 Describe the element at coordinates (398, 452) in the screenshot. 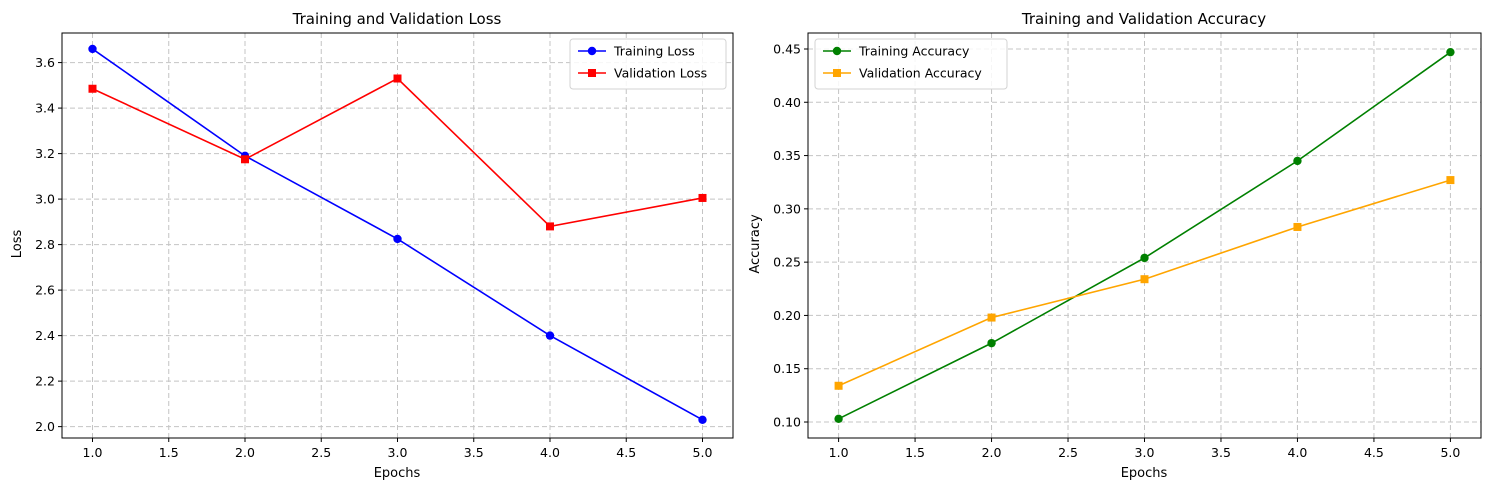

I see `loss-x-tick-label: 3.0` at that location.